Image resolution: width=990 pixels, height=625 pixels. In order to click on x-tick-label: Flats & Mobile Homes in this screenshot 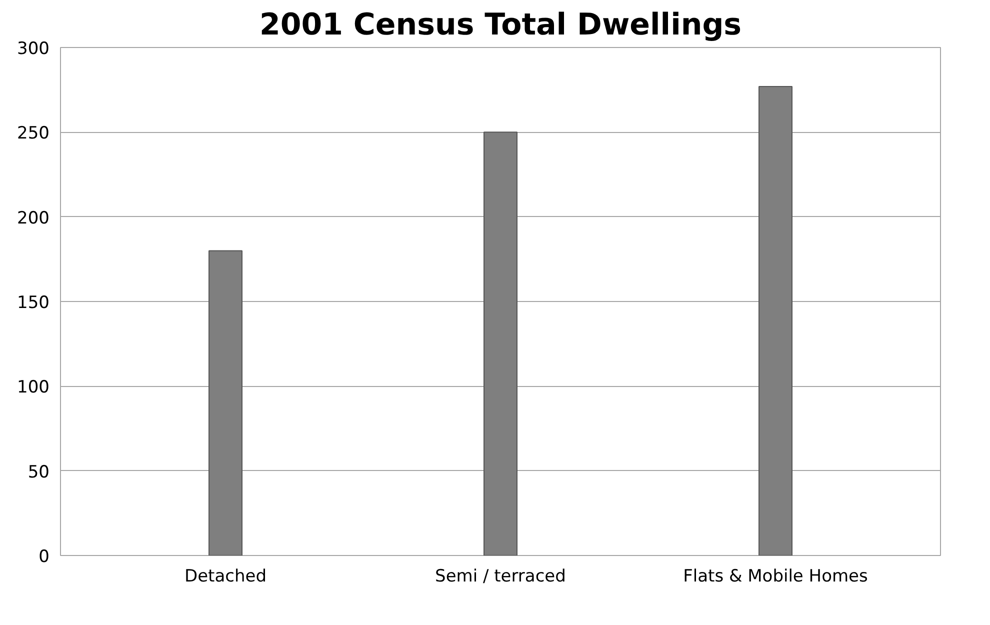, I will do `click(775, 576)`.